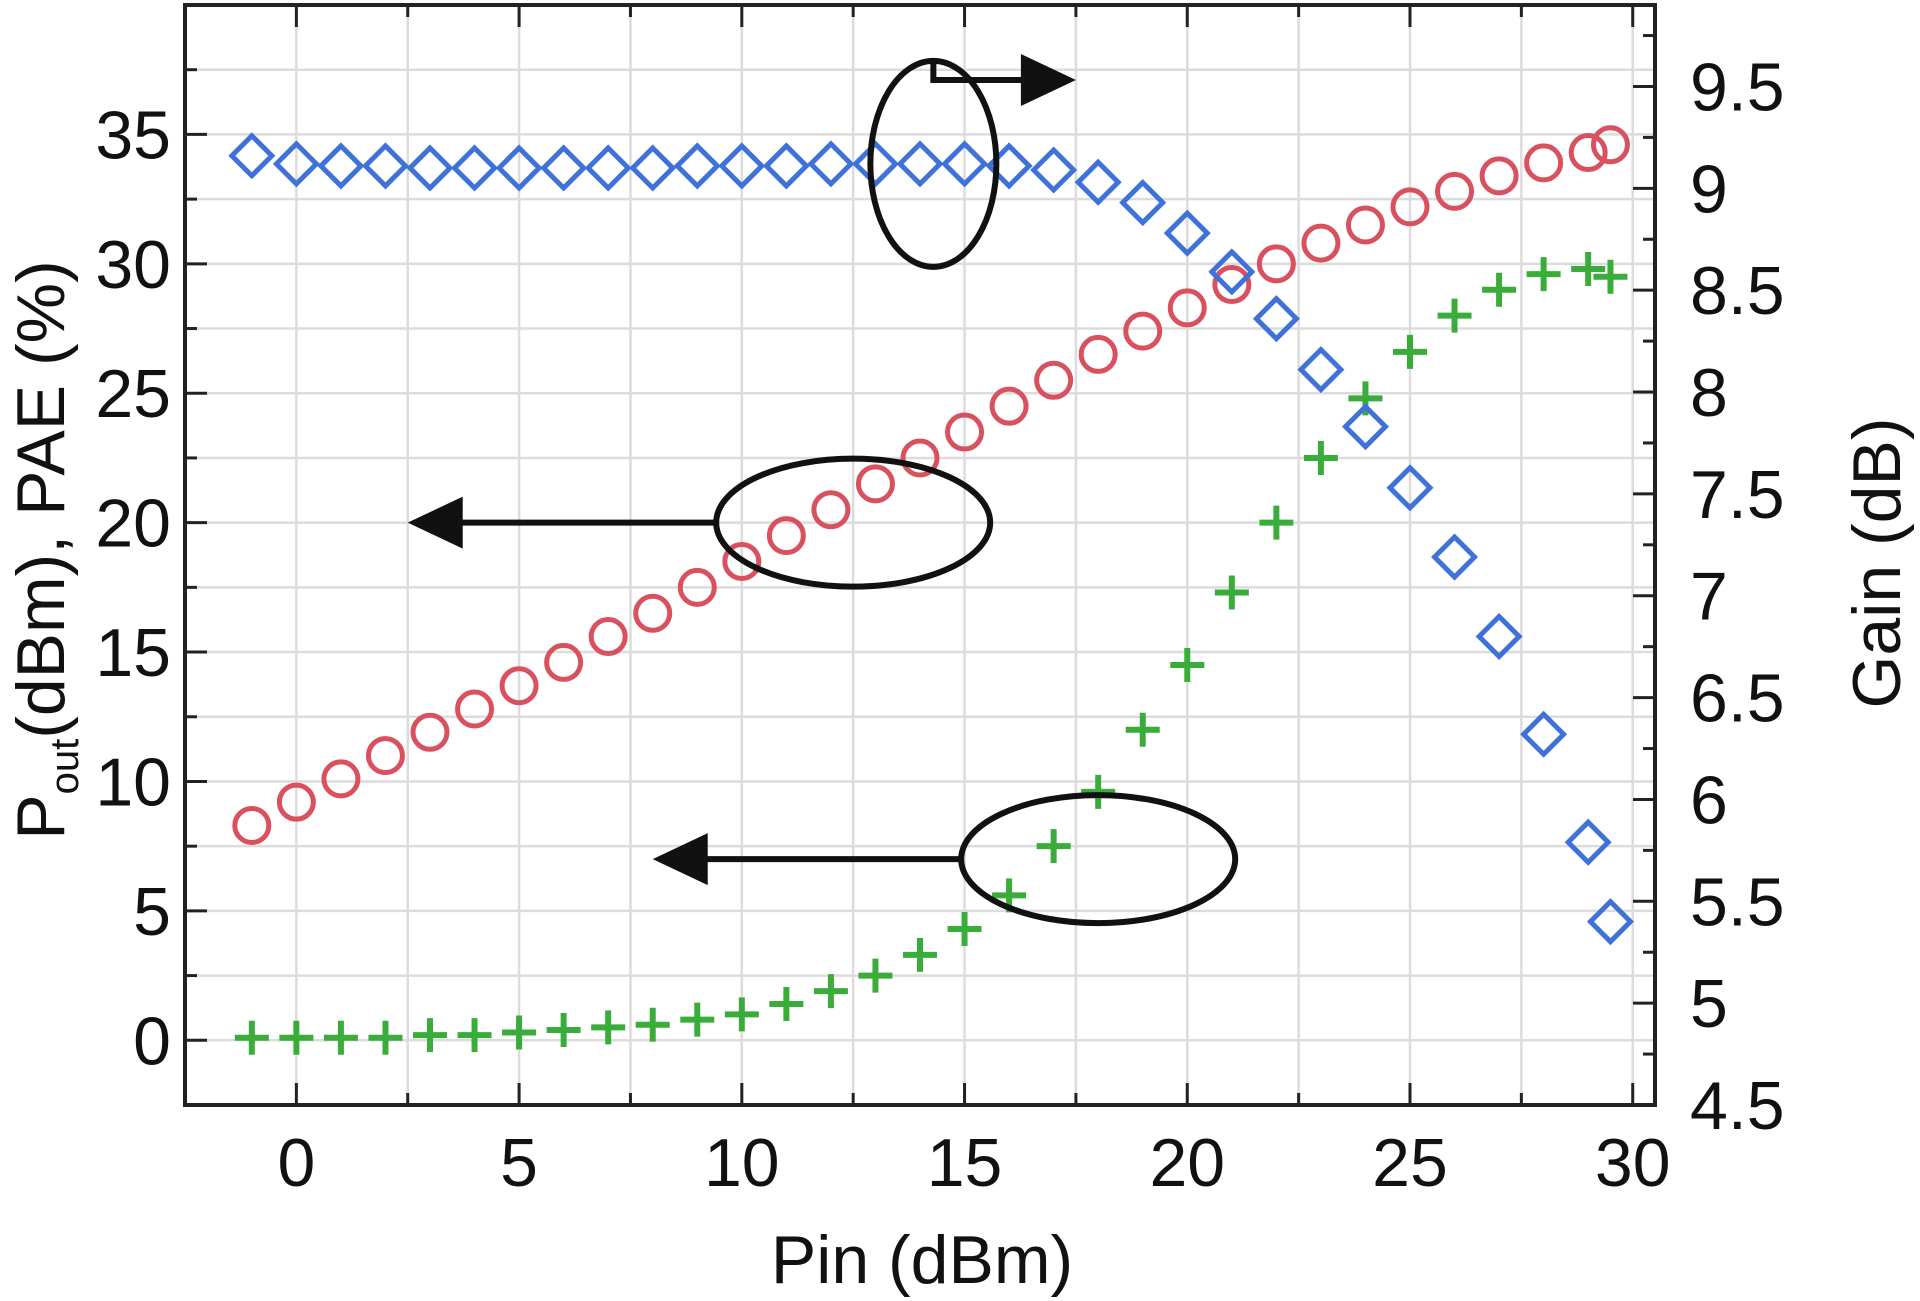 Image resolution: width=1920 pixels, height=1301 pixels. Describe the element at coordinates (979, 71) in the screenshot. I see `annotation-arrow-line` at that location.